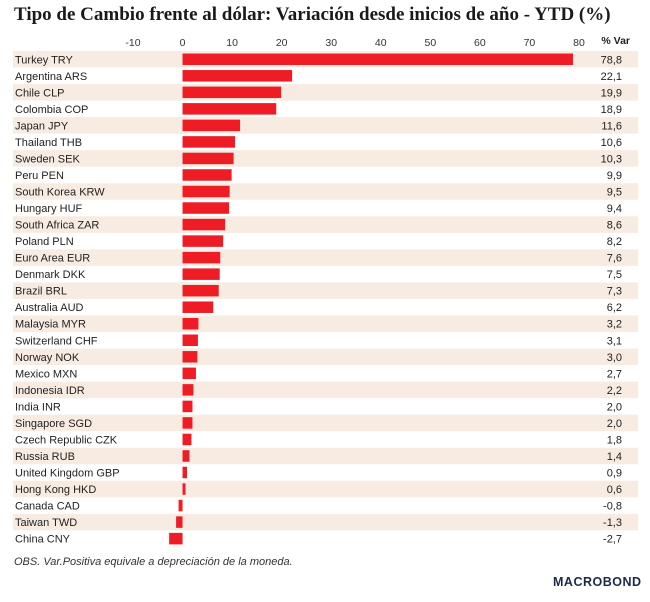 The image size is (650, 602). I want to click on x-tick-label: 50, so click(430, 43).